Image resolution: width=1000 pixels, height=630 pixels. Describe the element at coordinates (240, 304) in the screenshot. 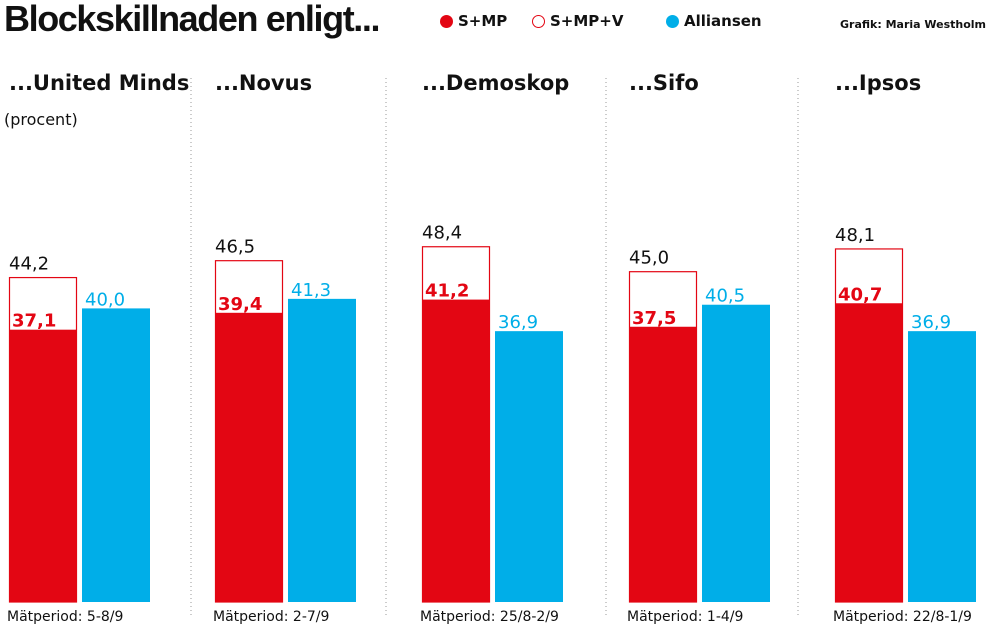

I see `value-label-smp: 39,4` at that location.